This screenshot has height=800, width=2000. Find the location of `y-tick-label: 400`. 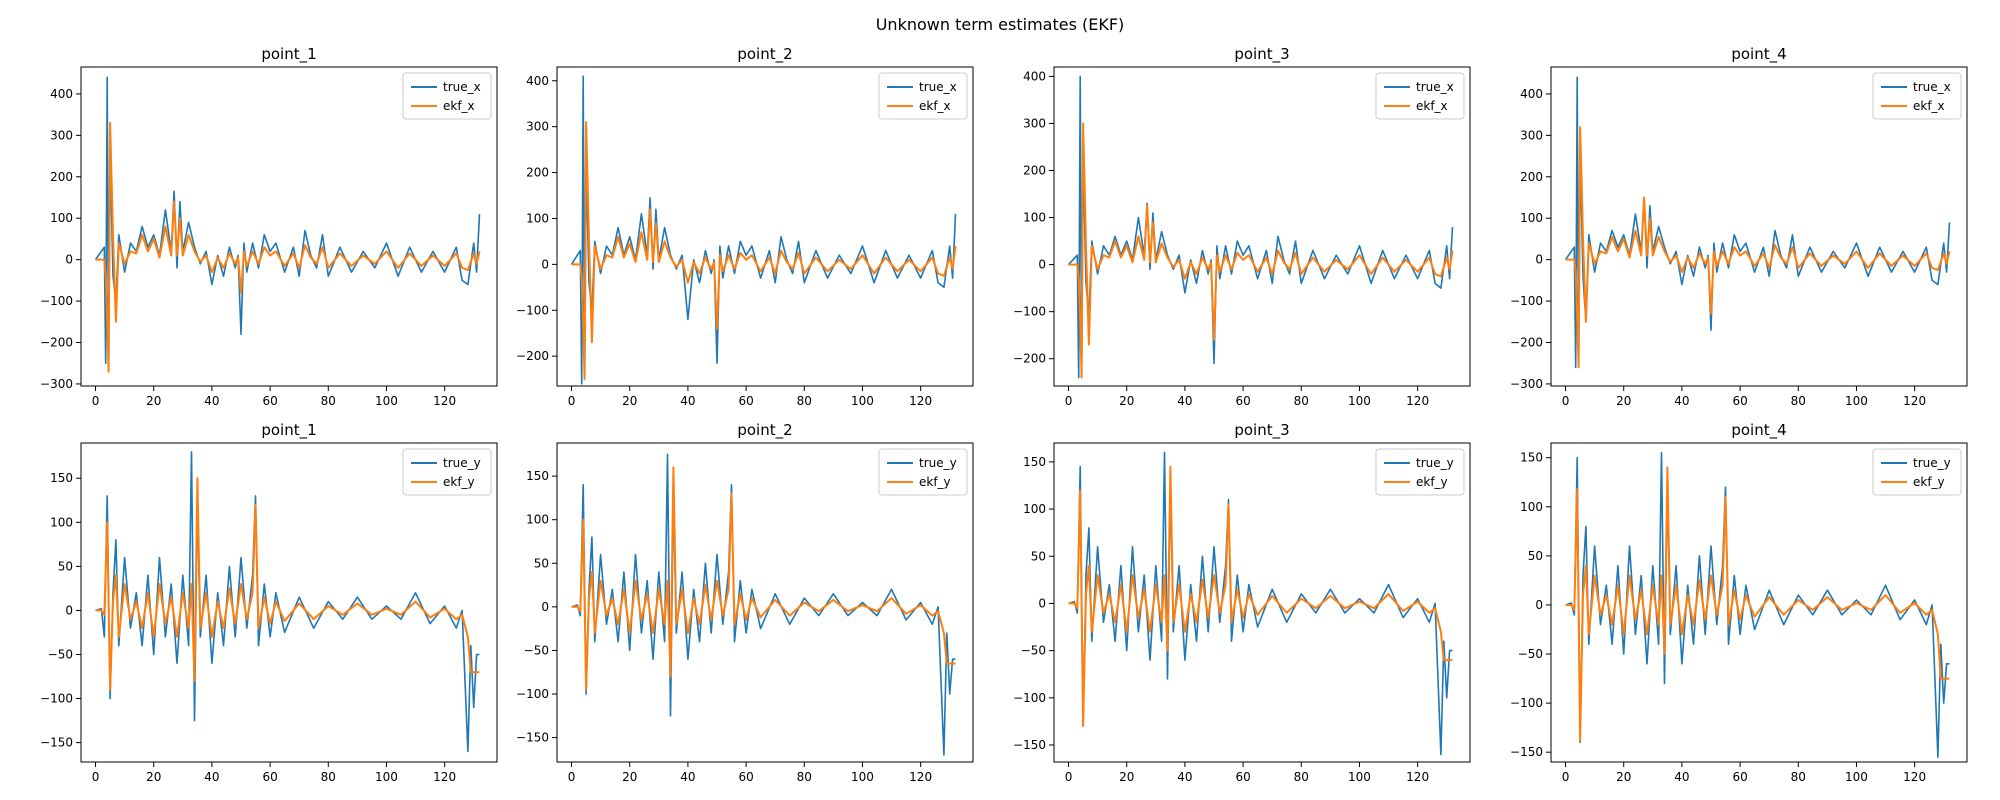

y-tick-label: 400 is located at coordinates (537, 81).